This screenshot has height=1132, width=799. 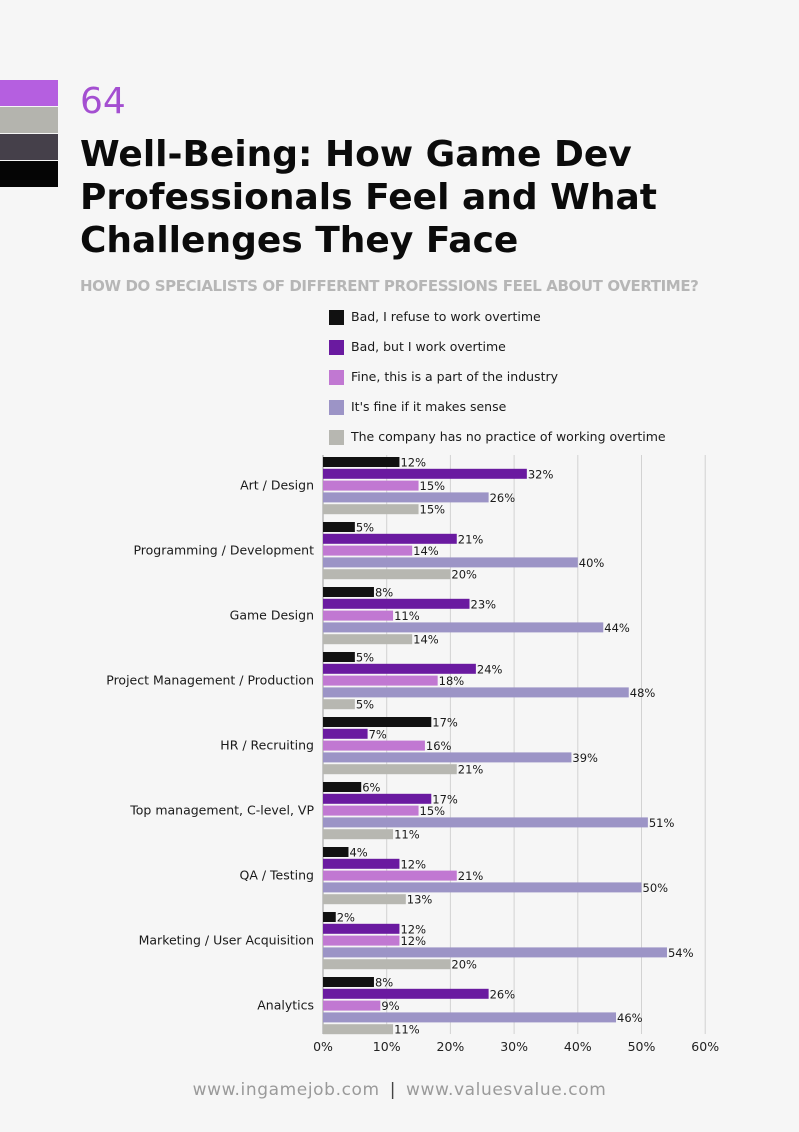 I want to click on category-label: Project Management / Production, so click(x=210, y=680).